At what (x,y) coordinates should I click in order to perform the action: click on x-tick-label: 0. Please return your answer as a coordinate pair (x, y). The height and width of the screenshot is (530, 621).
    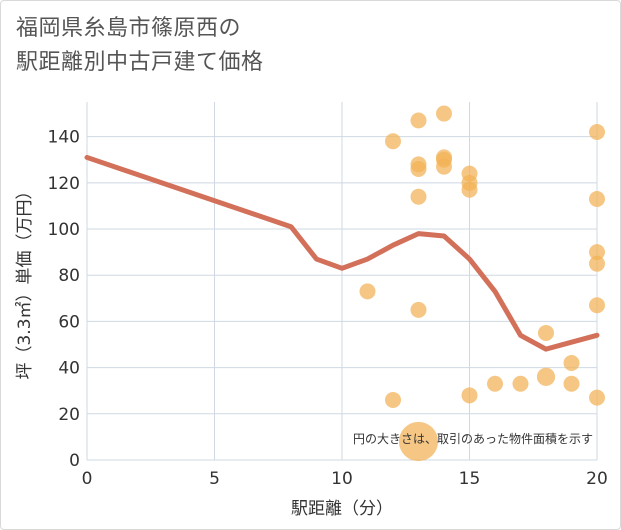
    Looking at the image, I should click on (87, 479).